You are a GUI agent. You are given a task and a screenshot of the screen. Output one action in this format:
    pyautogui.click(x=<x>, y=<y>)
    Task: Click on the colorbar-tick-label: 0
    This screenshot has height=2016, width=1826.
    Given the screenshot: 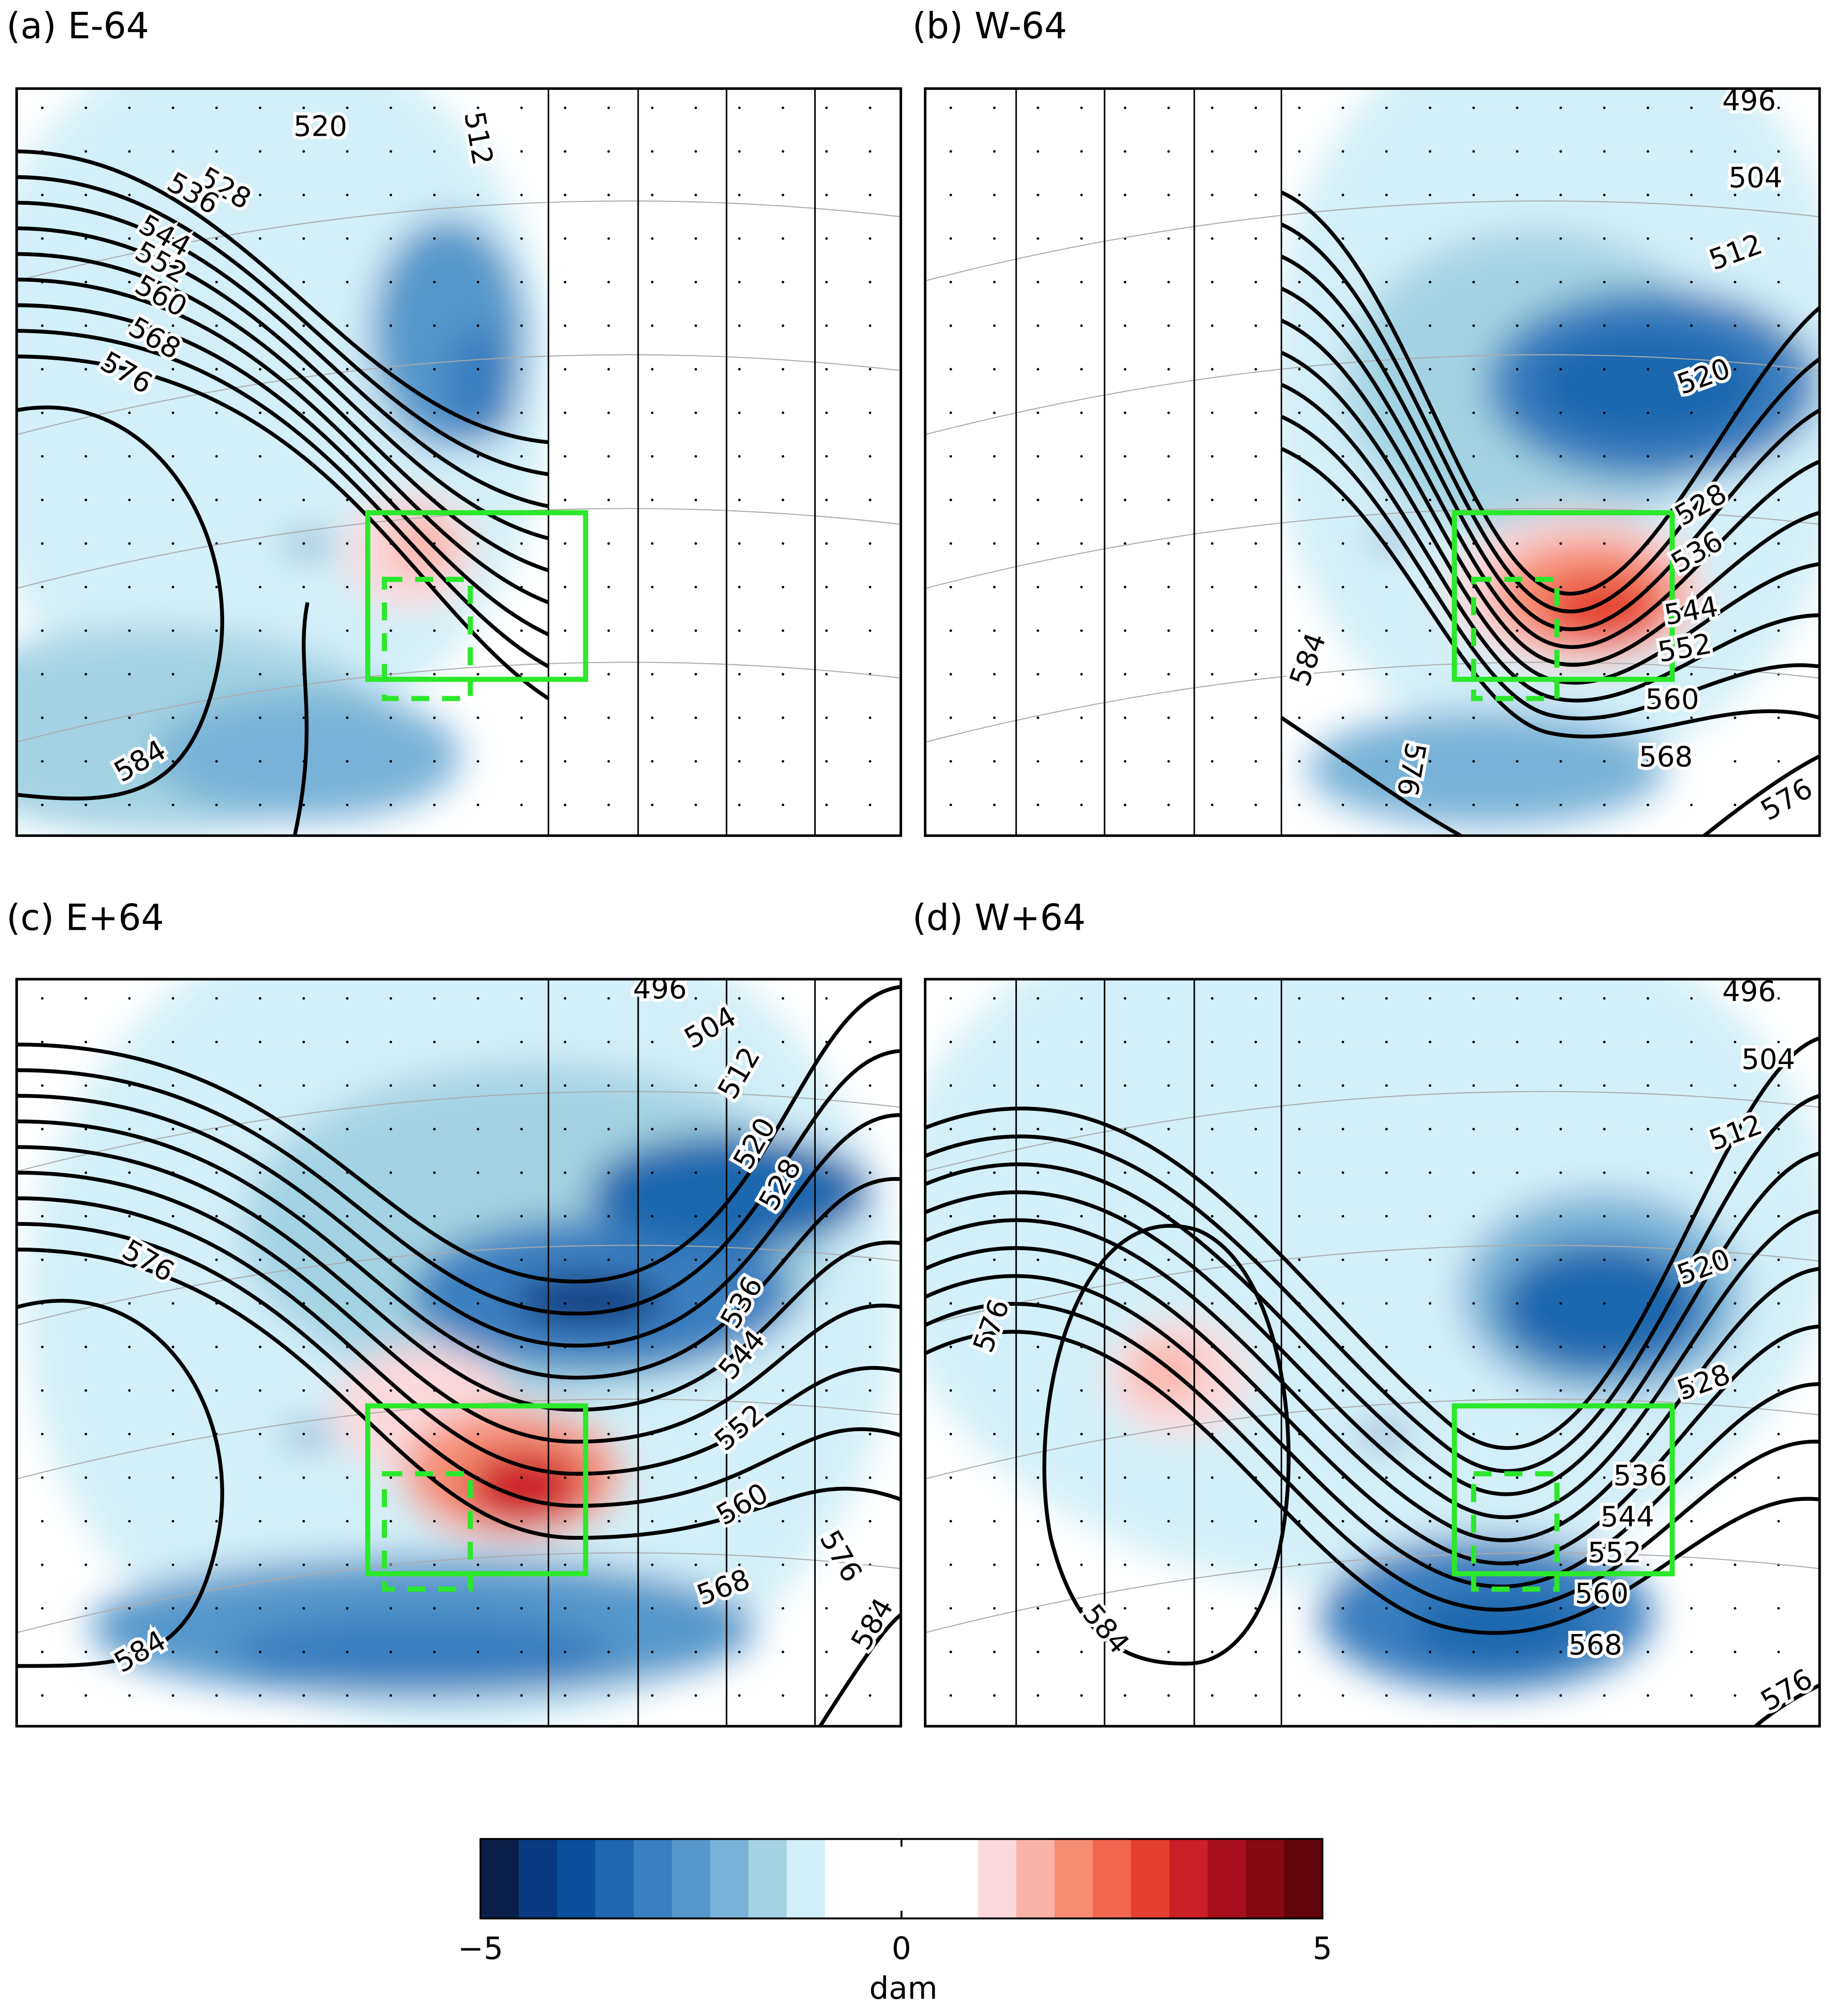 What is the action you would take?
    pyautogui.click(x=902, y=1948)
    